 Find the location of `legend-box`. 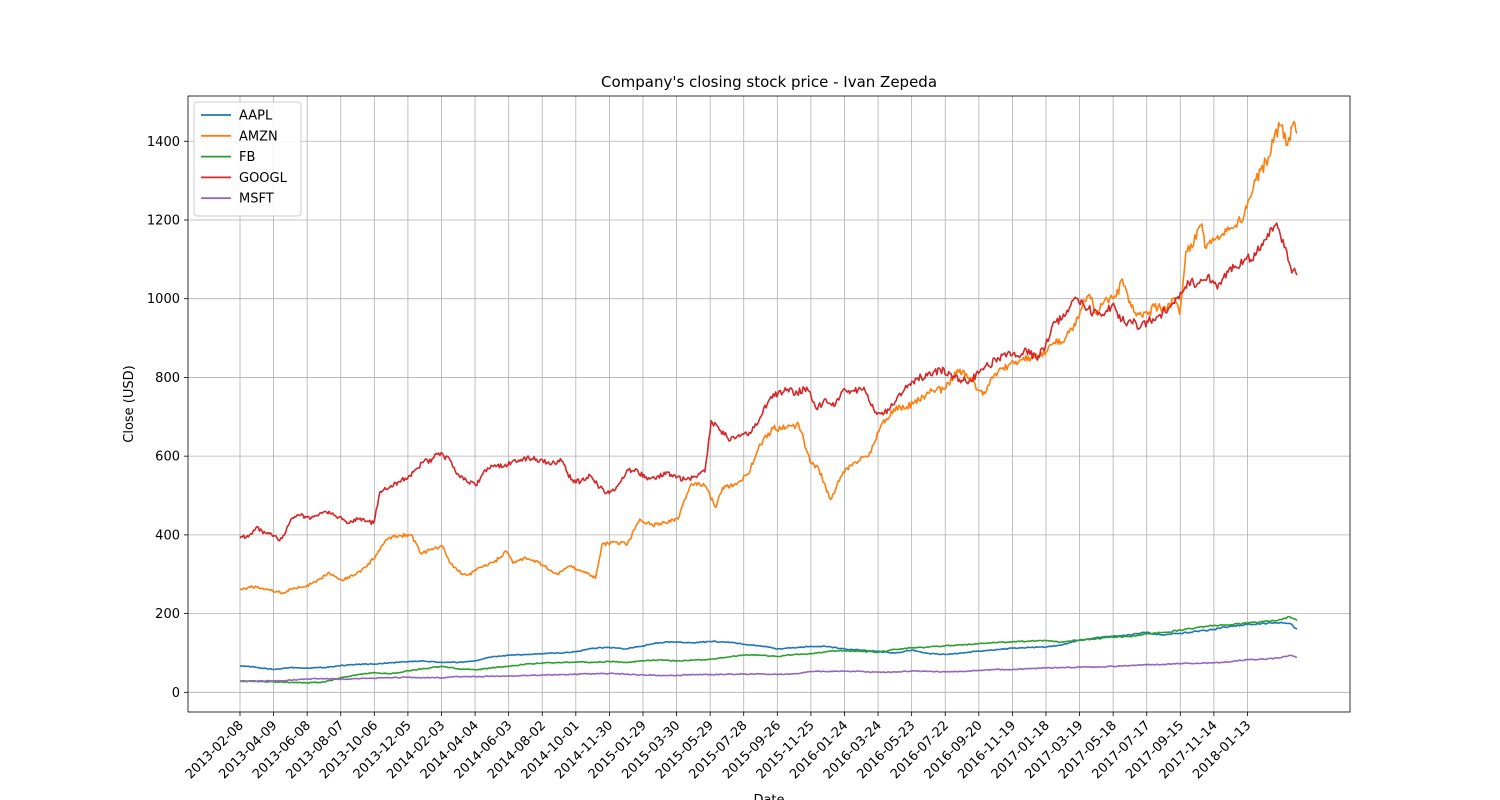

legend-box is located at coordinates (247, 159).